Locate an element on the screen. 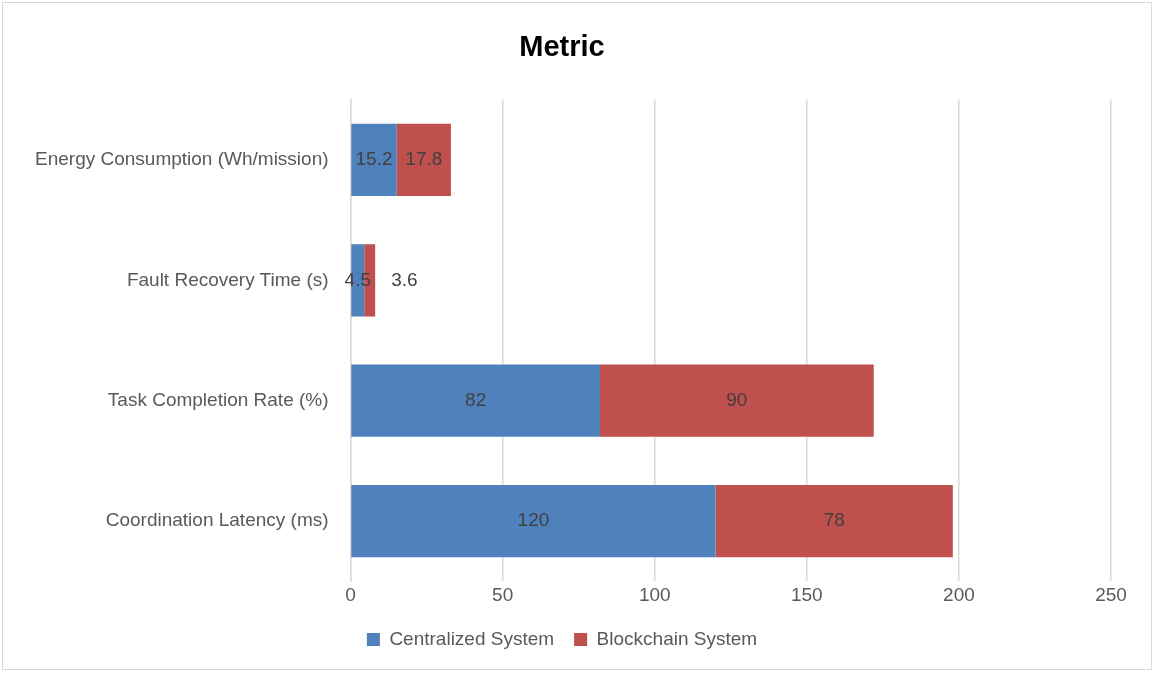 Image resolution: width=1156 pixels, height=674 pixels. data-label: 90 is located at coordinates (737, 399).